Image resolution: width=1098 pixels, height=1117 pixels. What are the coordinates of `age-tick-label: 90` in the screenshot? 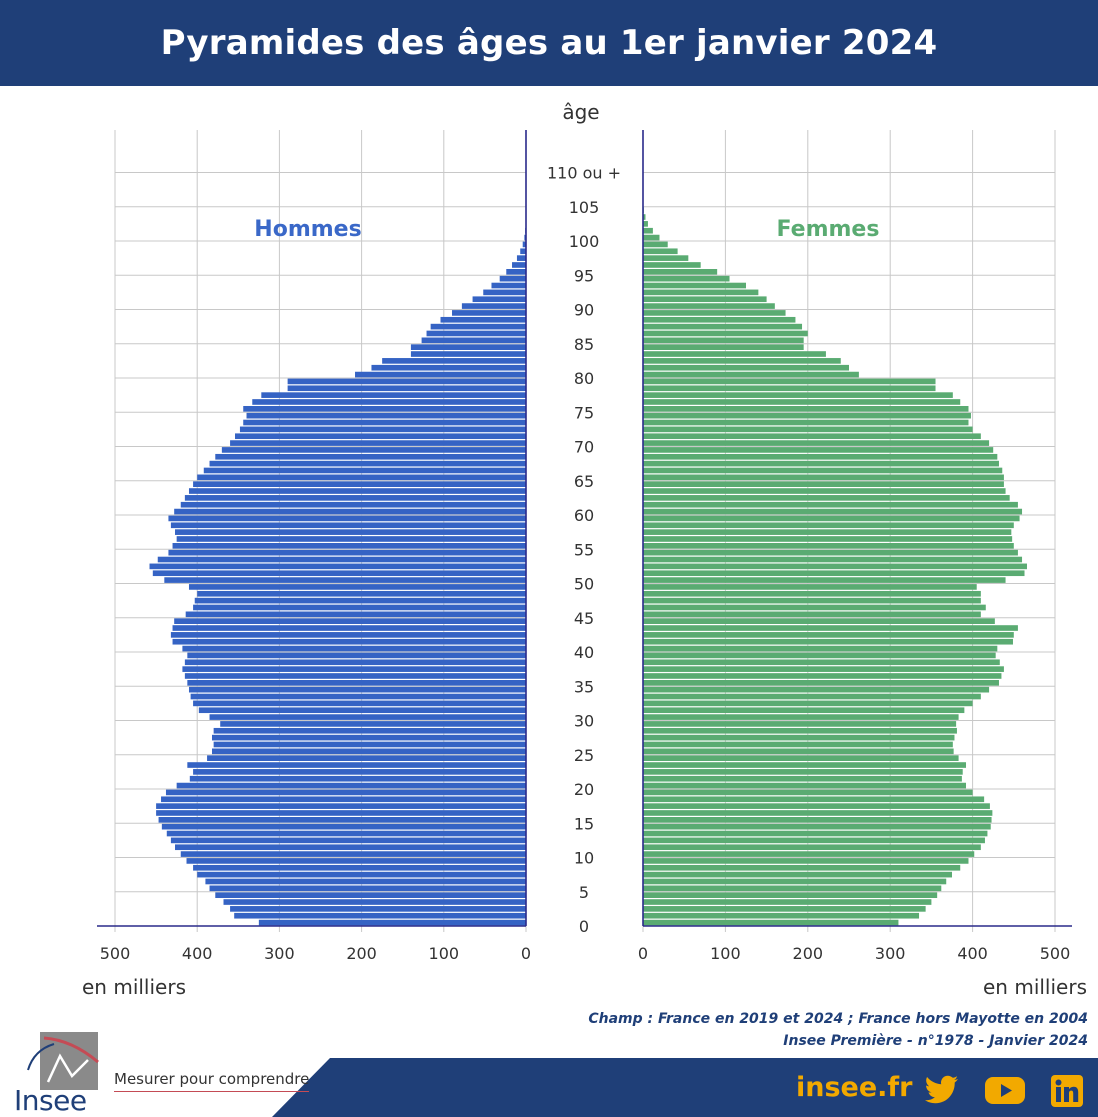 It's located at (584, 310).